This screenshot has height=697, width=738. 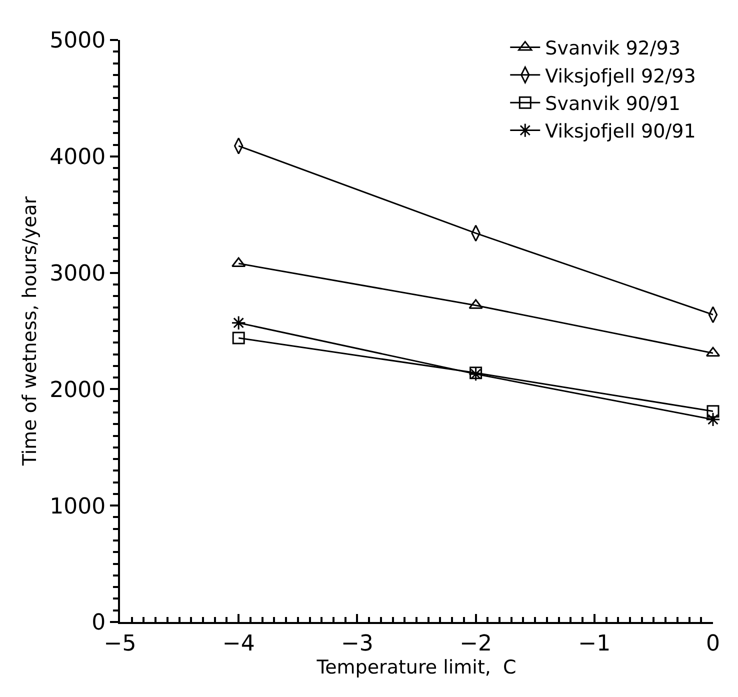 What do you see at coordinates (594, 643) in the screenshot?
I see `x-tick-label: −1` at bounding box center [594, 643].